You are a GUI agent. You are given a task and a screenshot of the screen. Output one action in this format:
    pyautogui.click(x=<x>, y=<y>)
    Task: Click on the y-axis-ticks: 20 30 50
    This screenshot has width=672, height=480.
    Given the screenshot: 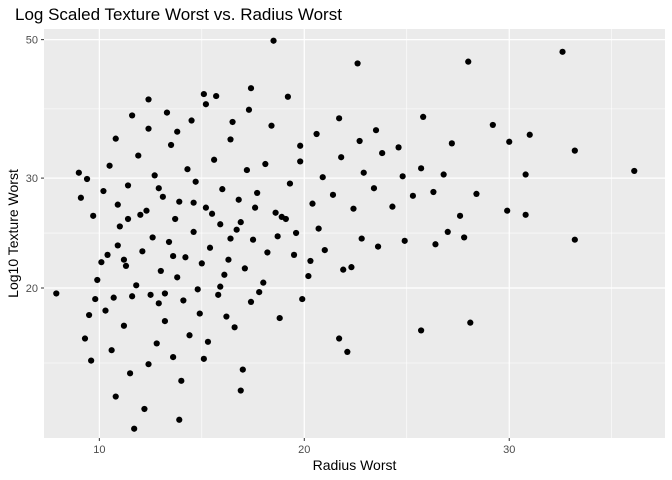 What is the action you would take?
    pyautogui.click(x=35, y=165)
    